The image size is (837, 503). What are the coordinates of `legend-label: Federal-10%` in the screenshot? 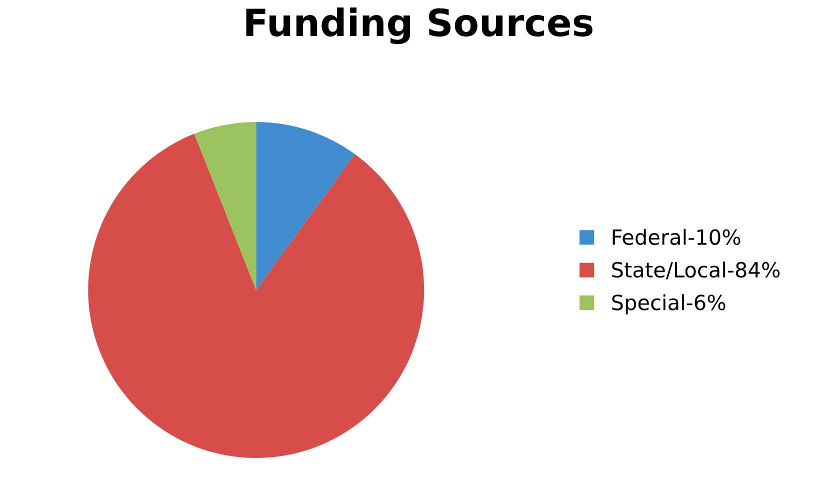 It's located at (676, 236).